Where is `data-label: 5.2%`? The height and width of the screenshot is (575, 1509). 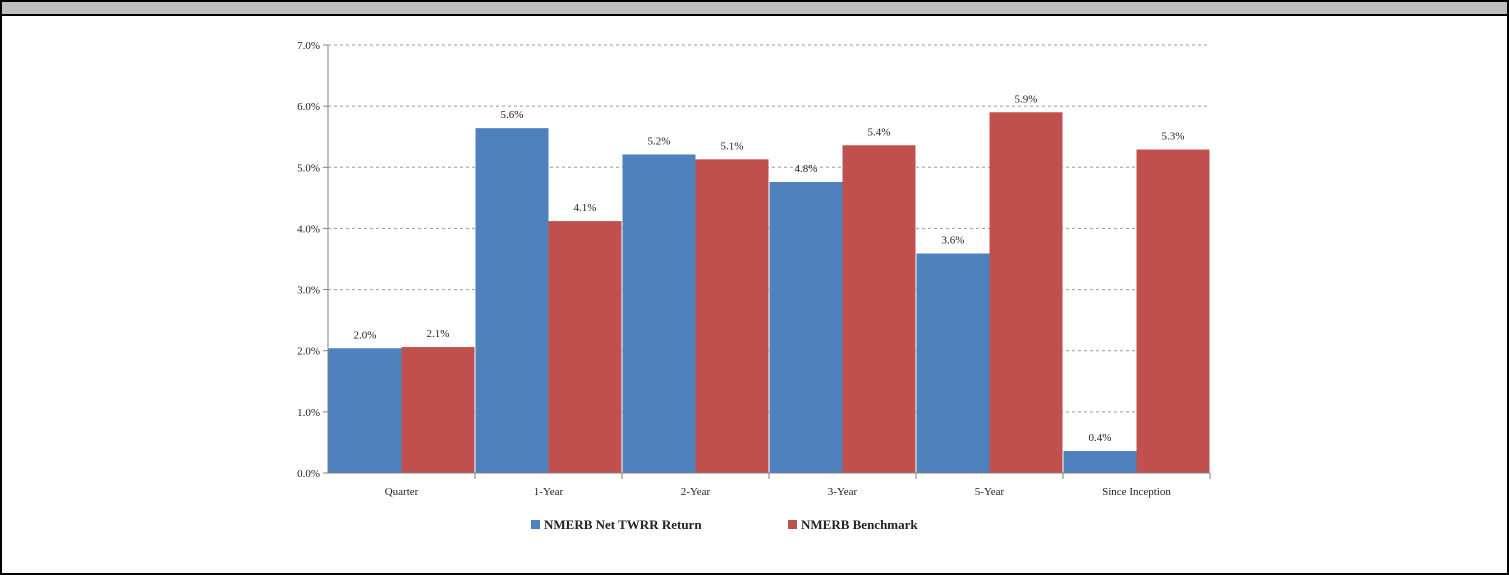
data-label: 5.2% is located at coordinates (659, 141).